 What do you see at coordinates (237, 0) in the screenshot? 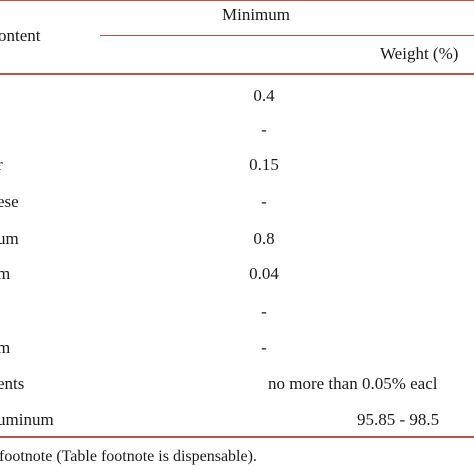
I see `table-top-rule` at bounding box center [237, 0].